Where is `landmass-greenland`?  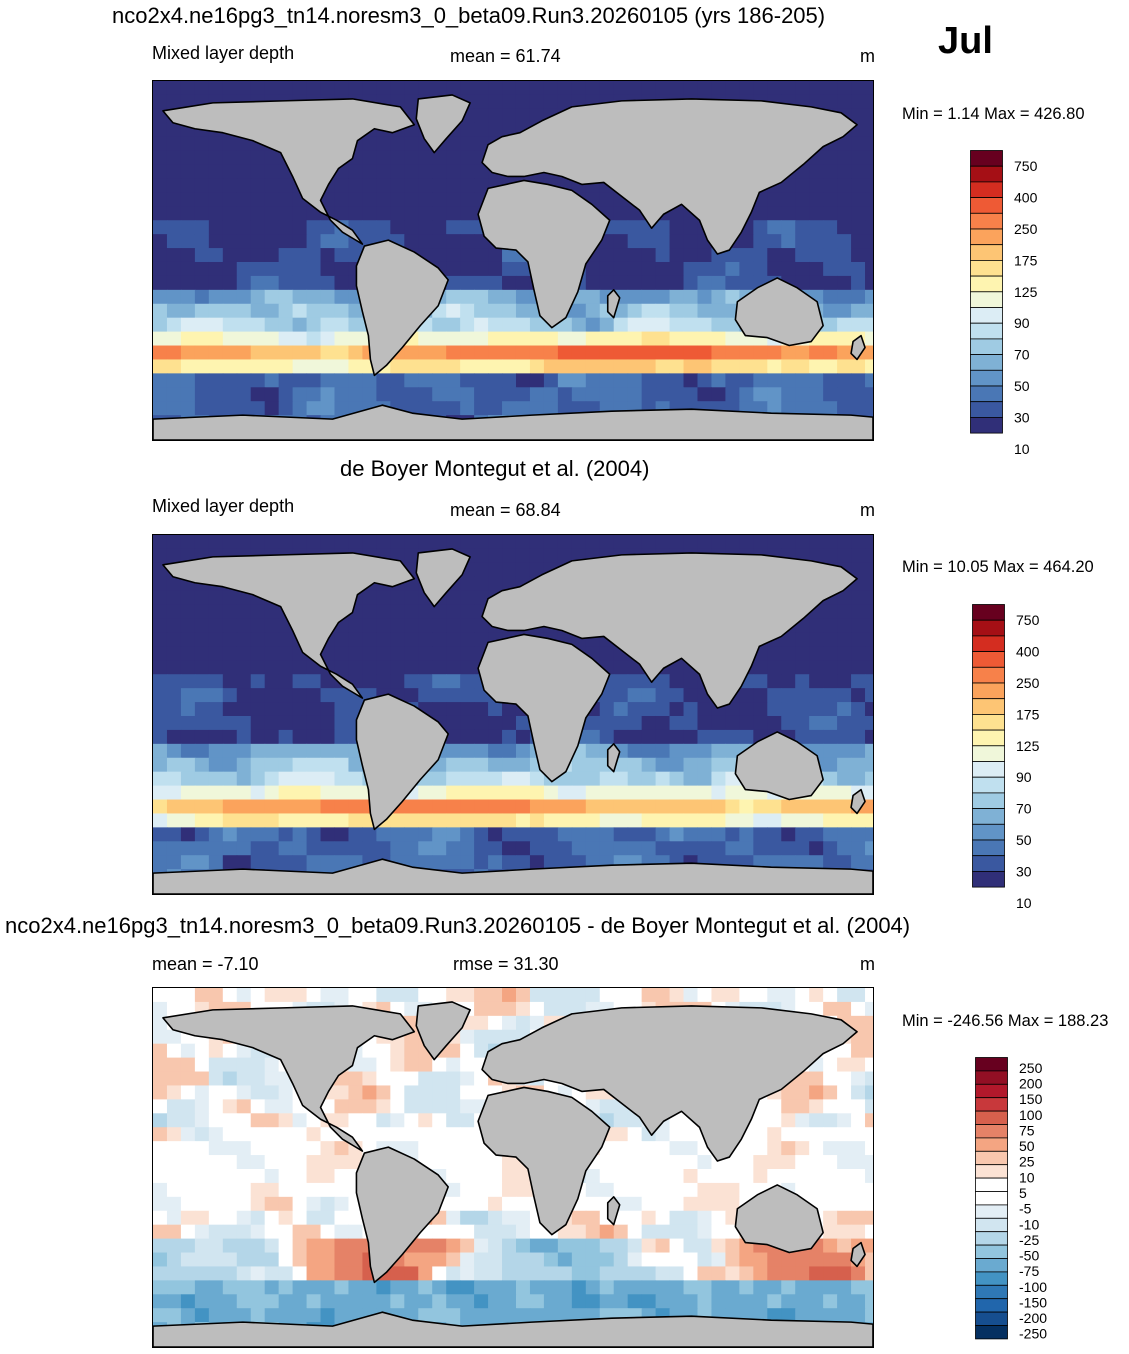
landmass-greenland is located at coordinates (443, 578).